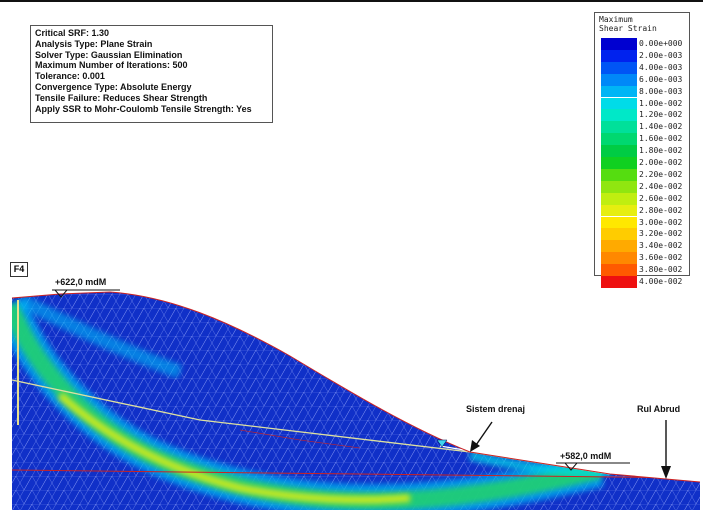 The image size is (703, 510). I want to click on shear-band-core, so click(234, 448).